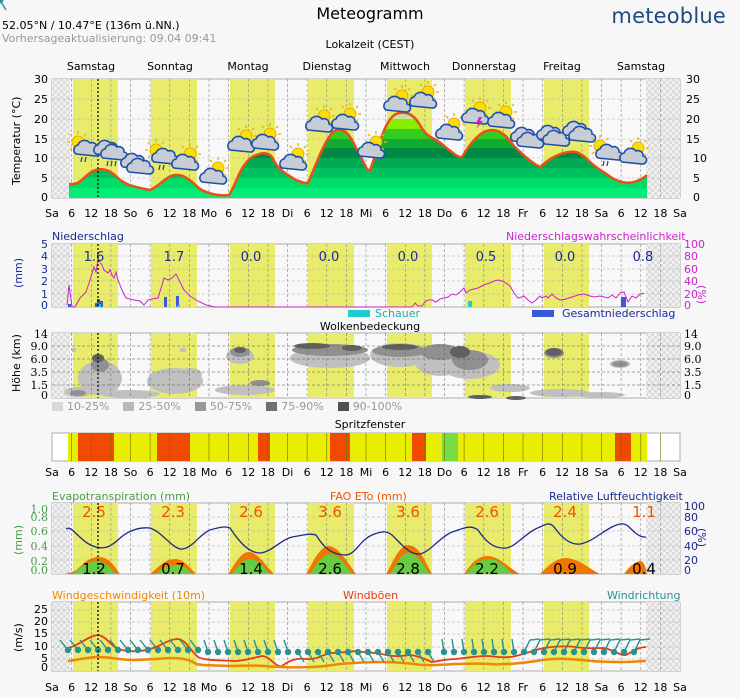 This screenshot has width=740, height=698. I want to click on humidity-title: Relative Luftfeuchtigkeit, so click(616, 496).